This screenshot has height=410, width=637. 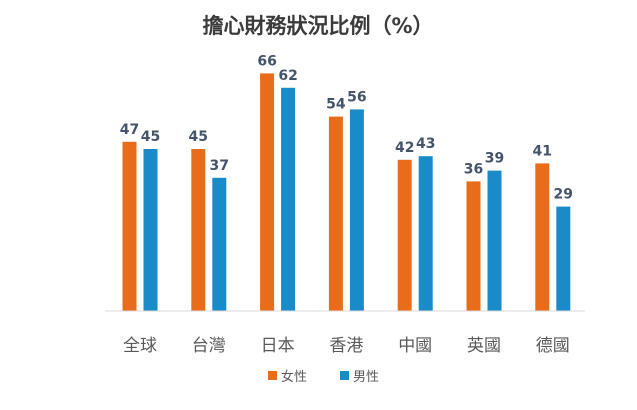 I want to click on bar-女性-德國, so click(x=542, y=237).